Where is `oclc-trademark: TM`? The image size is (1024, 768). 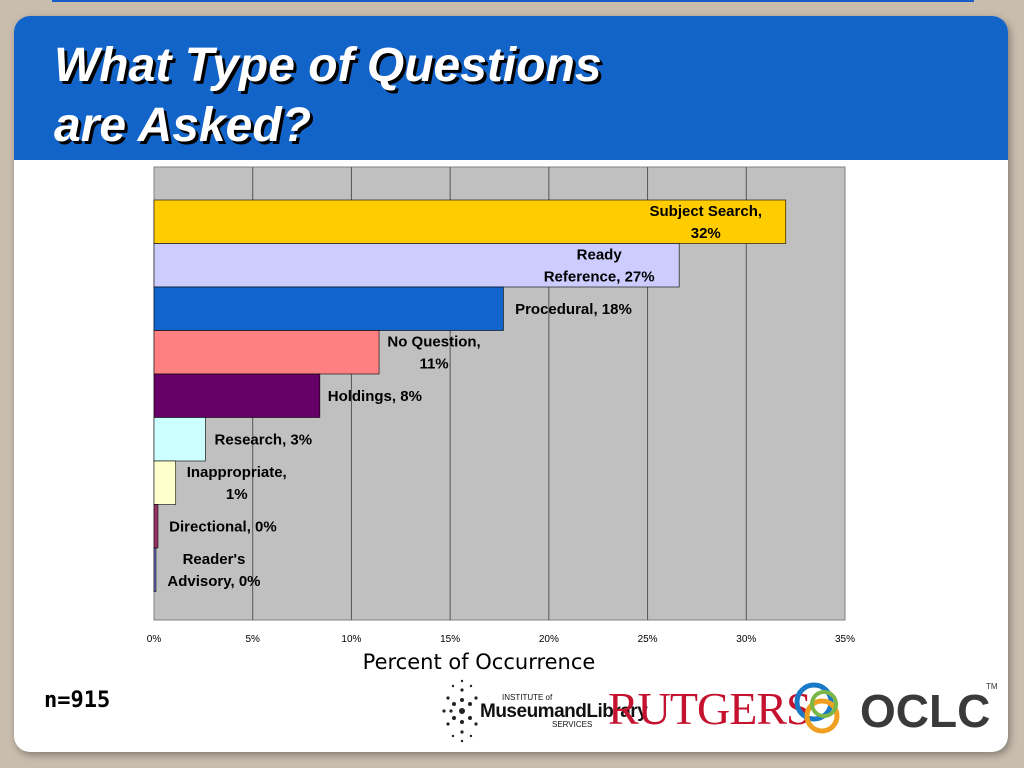 oclc-trademark: TM is located at coordinates (992, 686).